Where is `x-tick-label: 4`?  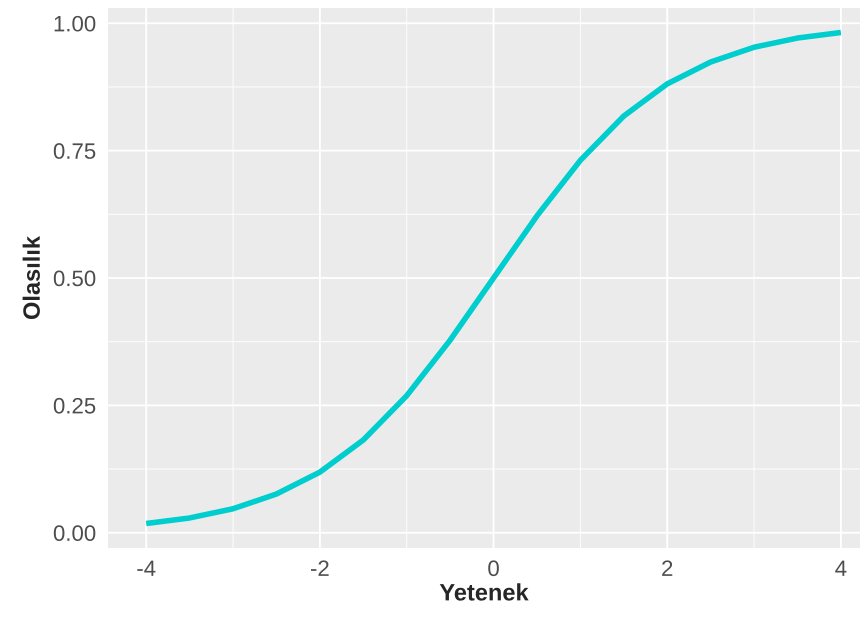 x-tick-label: 4 is located at coordinates (840, 568).